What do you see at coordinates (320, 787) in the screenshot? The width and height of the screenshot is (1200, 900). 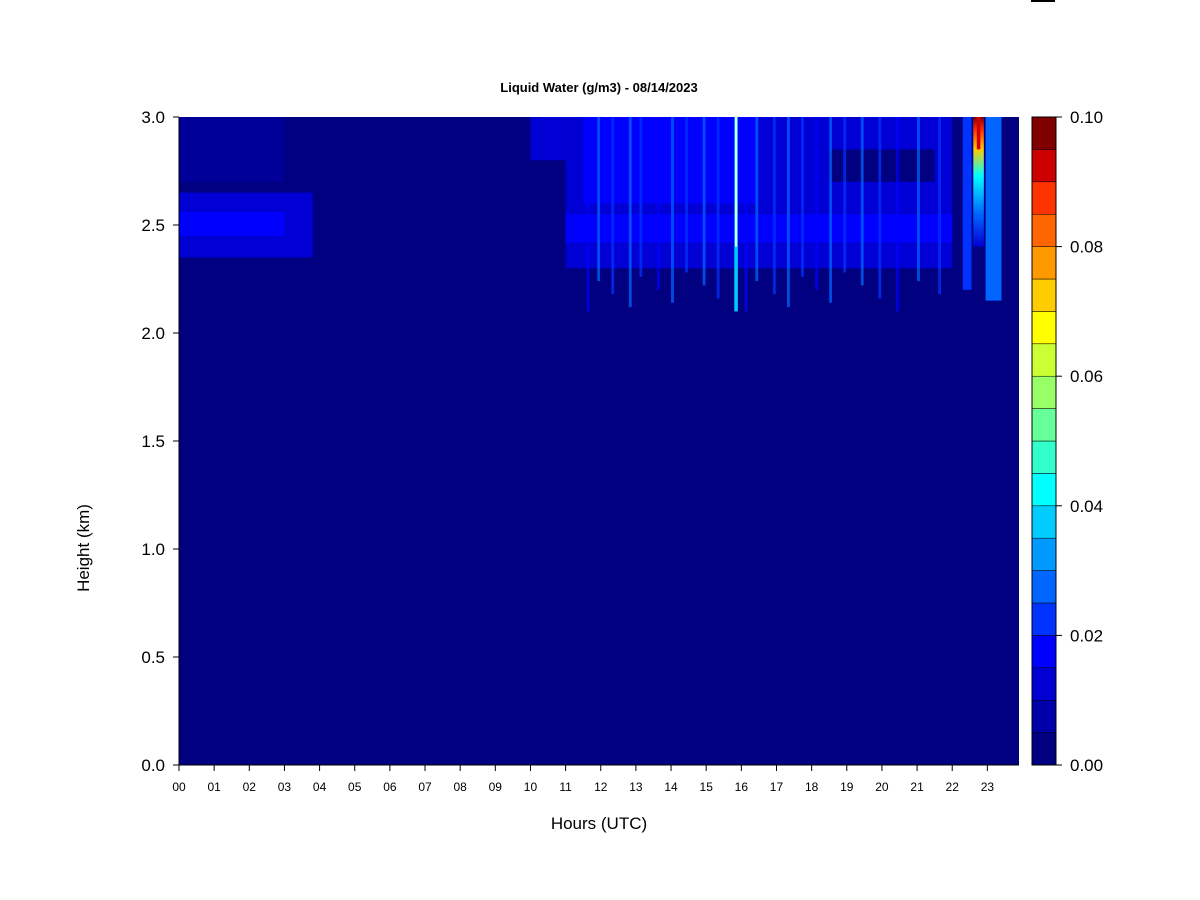 I see `x-tick-label: 04` at bounding box center [320, 787].